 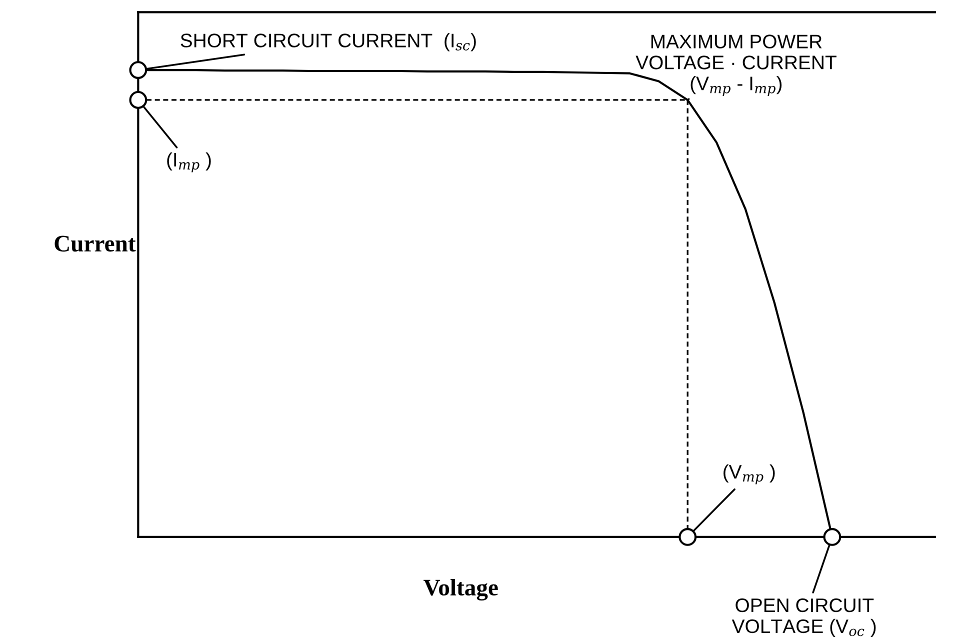 I want to click on annotation: MAXIMUM POWER VOLTAGE · CURRENT (V$_{mp}$ - I$_{mp}$), so click(x=736, y=65).